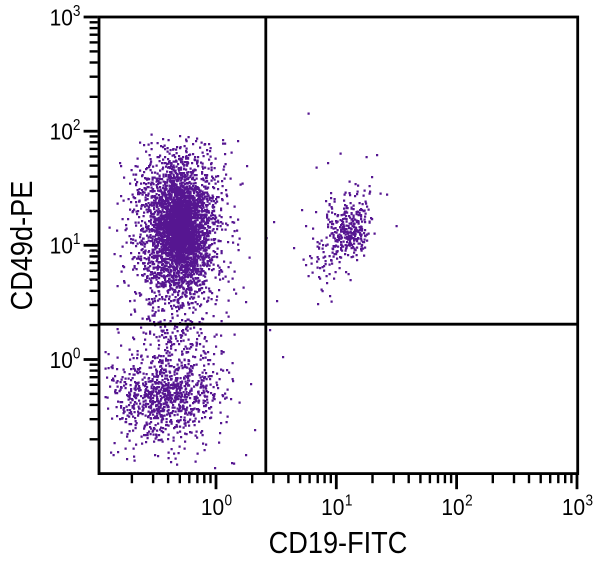 The image size is (600, 566). Describe the element at coordinates (23, 246) in the screenshot. I see `svg-text: CD49d-PE` at that location.